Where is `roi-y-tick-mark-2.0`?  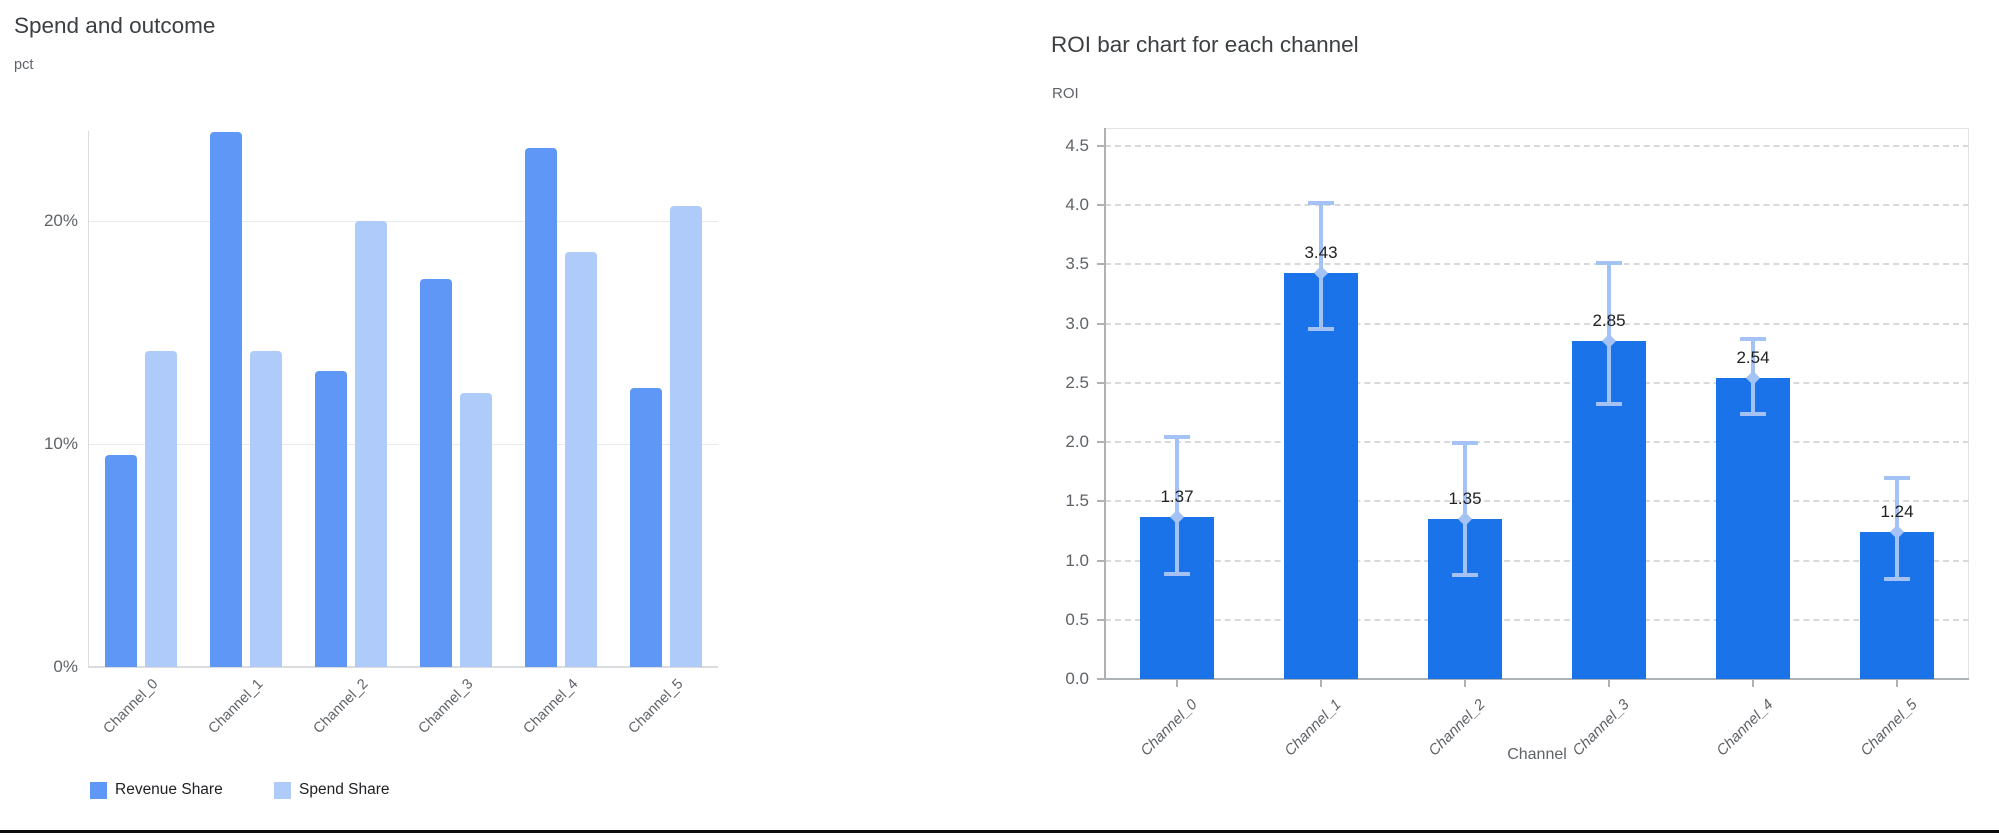 roi-y-tick-mark-2.0 is located at coordinates (1101, 442).